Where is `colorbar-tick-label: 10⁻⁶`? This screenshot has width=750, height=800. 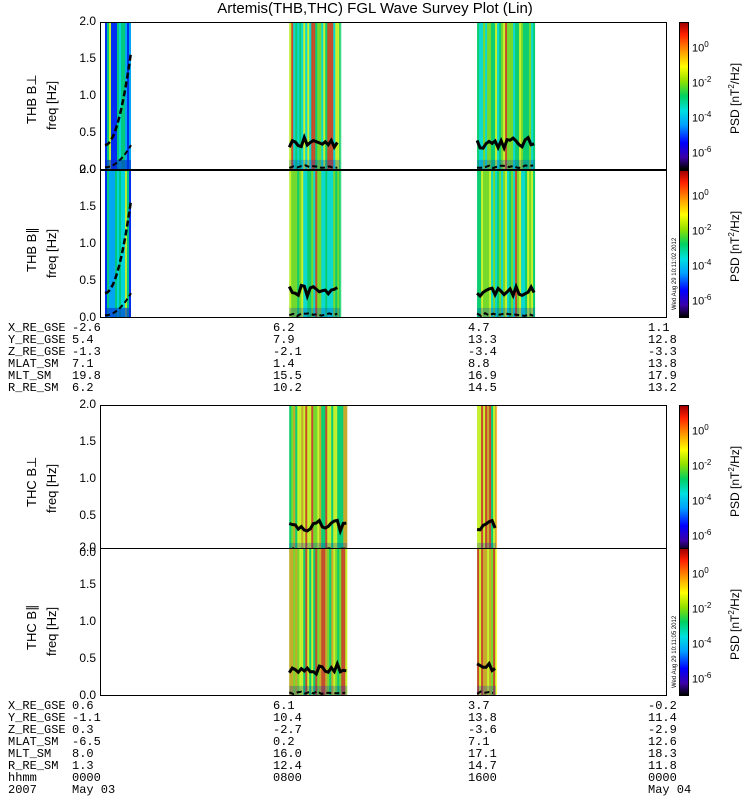
colorbar-tick-label: 10⁻⁶ is located at coordinates (701, 300).